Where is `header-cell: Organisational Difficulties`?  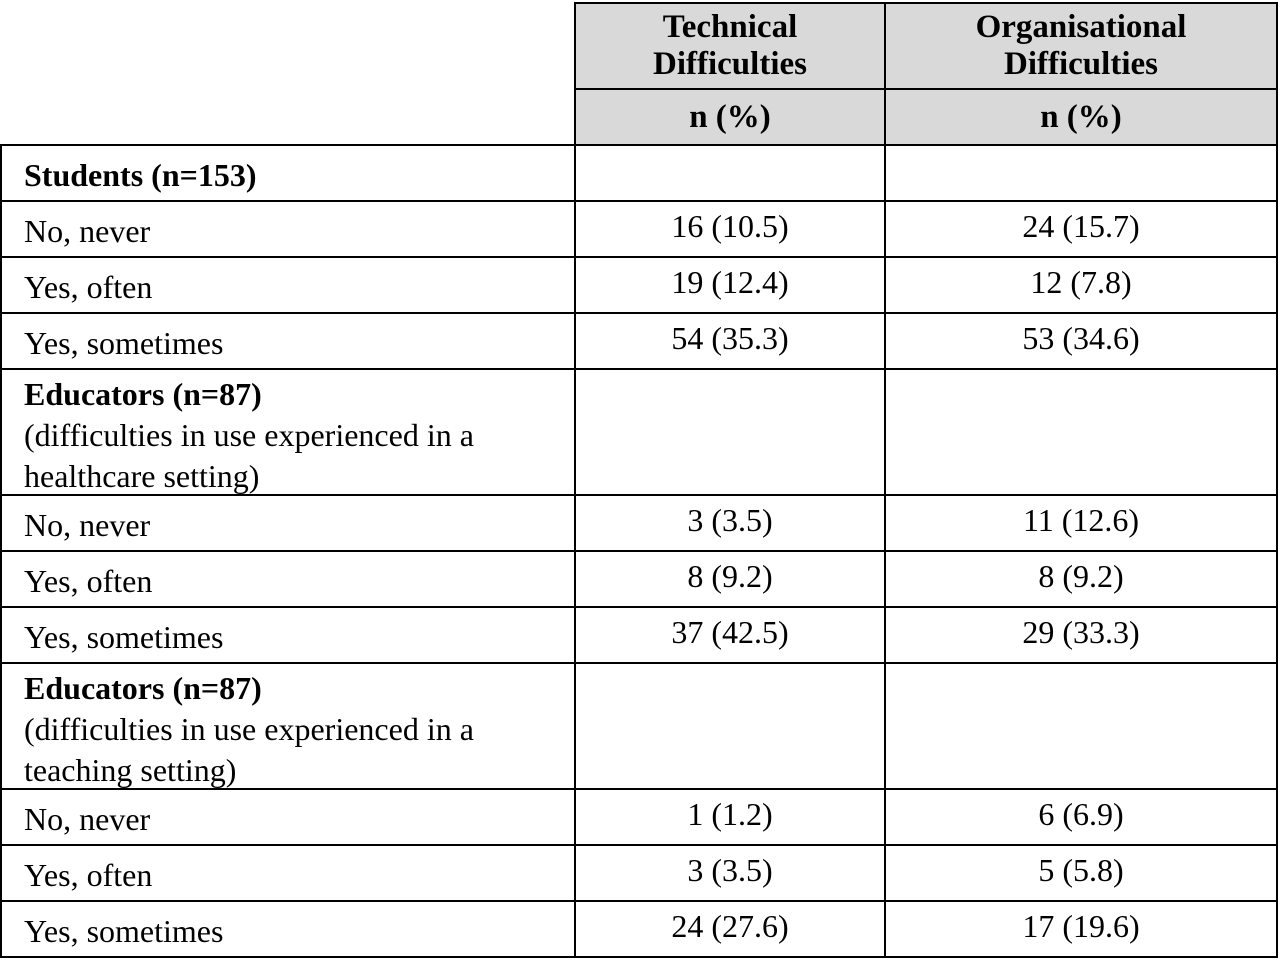 header-cell: Organisational Difficulties is located at coordinates (1081, 46).